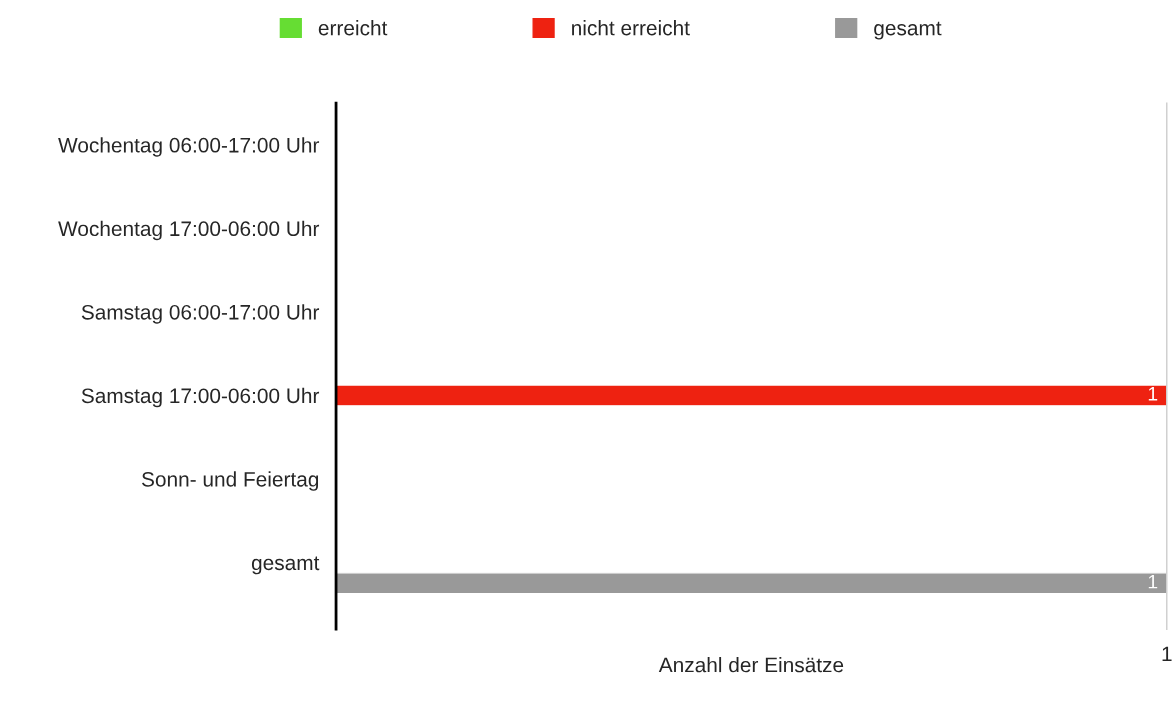 This screenshot has width=1175, height=711. What do you see at coordinates (353, 28) in the screenshot?
I see `legend-label: erreicht` at bounding box center [353, 28].